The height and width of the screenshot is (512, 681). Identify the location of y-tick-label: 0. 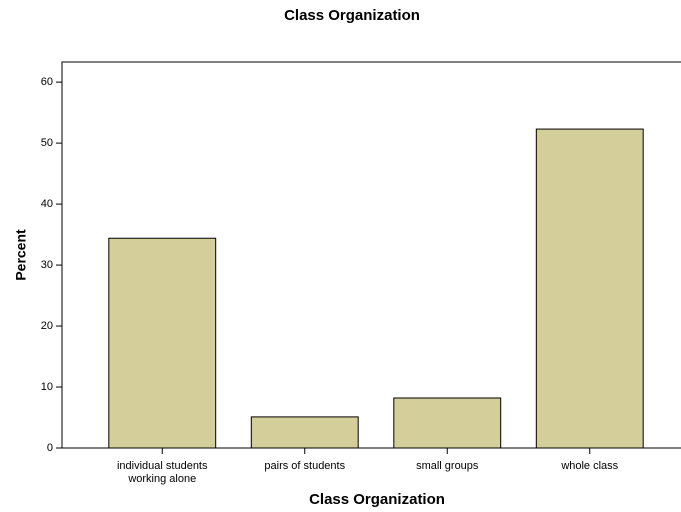
(50, 448).